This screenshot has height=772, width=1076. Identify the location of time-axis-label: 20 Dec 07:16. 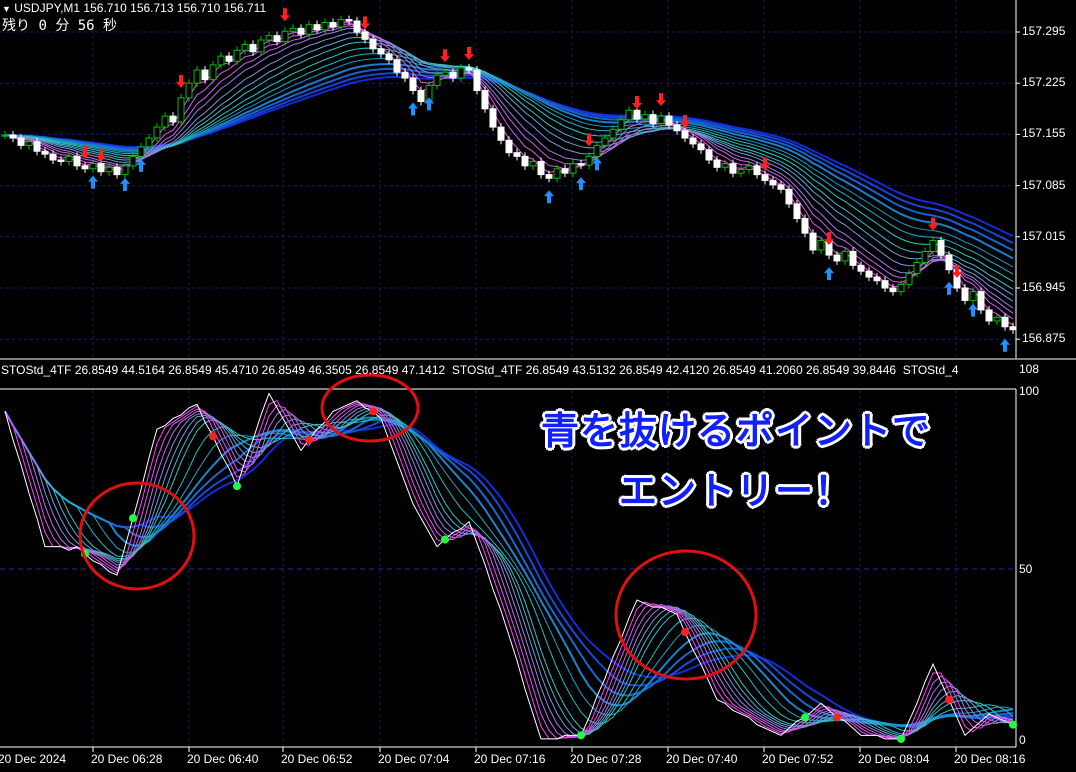
(510, 759).